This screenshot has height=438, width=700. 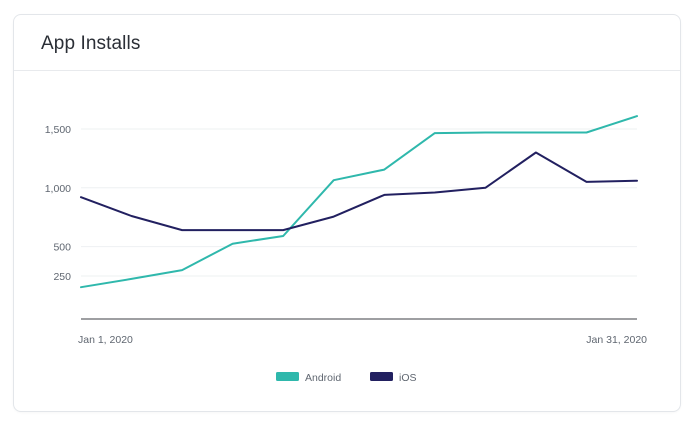 What do you see at coordinates (58, 130) in the screenshot?
I see `y-tick-label: 1,500` at bounding box center [58, 130].